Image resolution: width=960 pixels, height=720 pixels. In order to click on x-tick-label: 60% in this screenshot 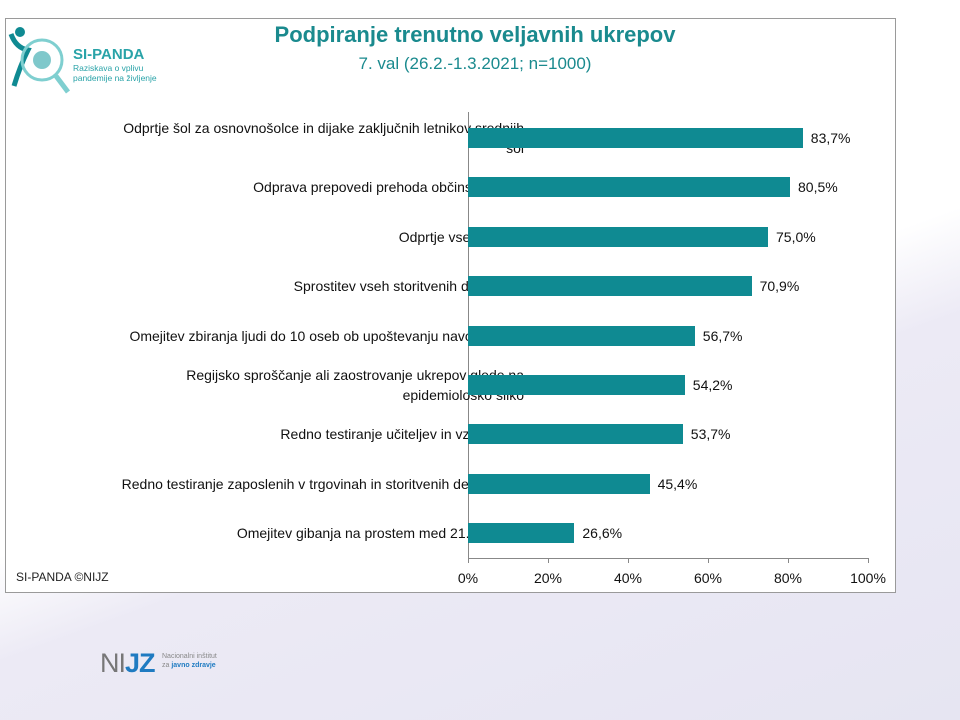, I will do `click(708, 578)`.